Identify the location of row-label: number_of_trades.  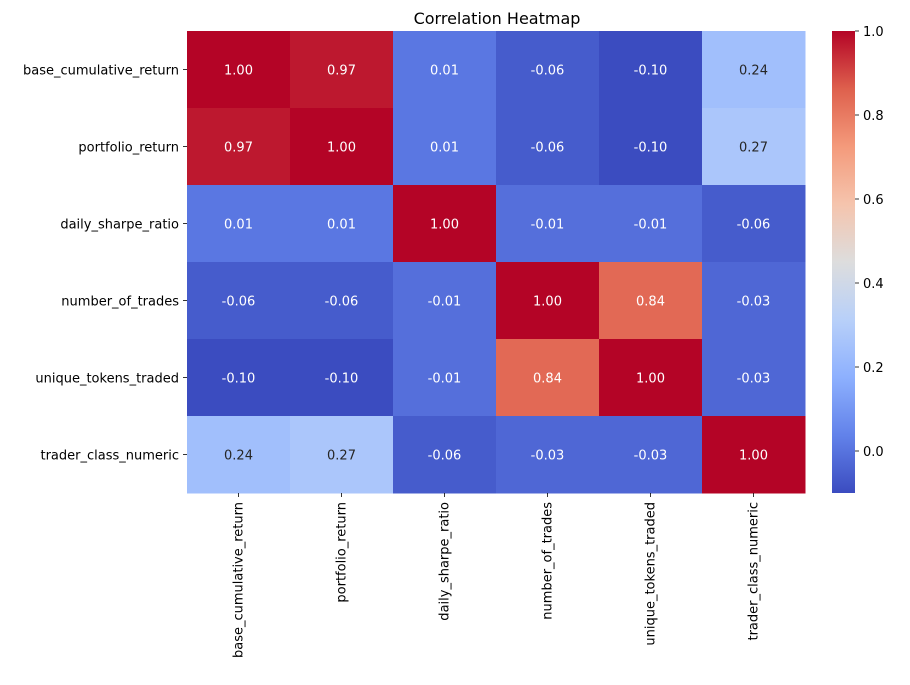
(120, 302).